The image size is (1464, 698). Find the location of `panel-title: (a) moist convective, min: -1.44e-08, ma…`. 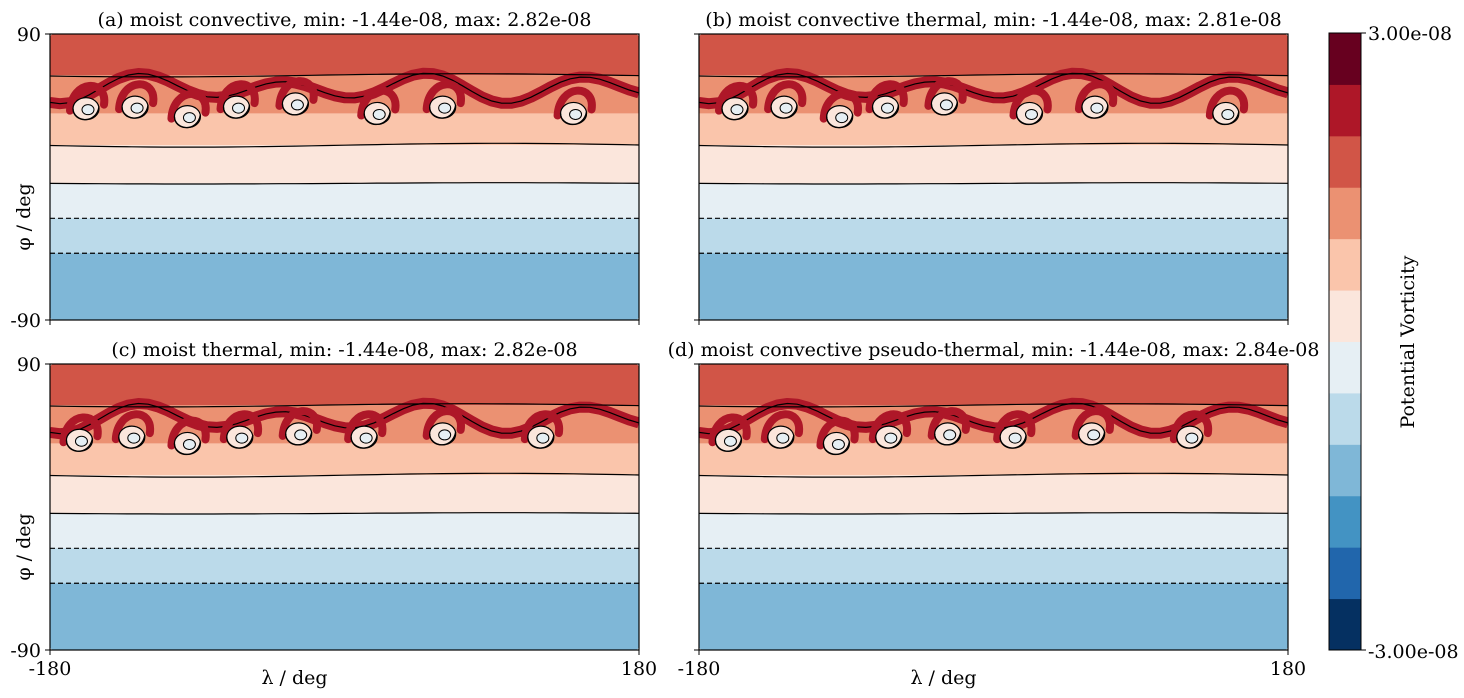

panel-title: (a) moist convective, min: -1.44e-08, ma… is located at coordinates (345, 20).